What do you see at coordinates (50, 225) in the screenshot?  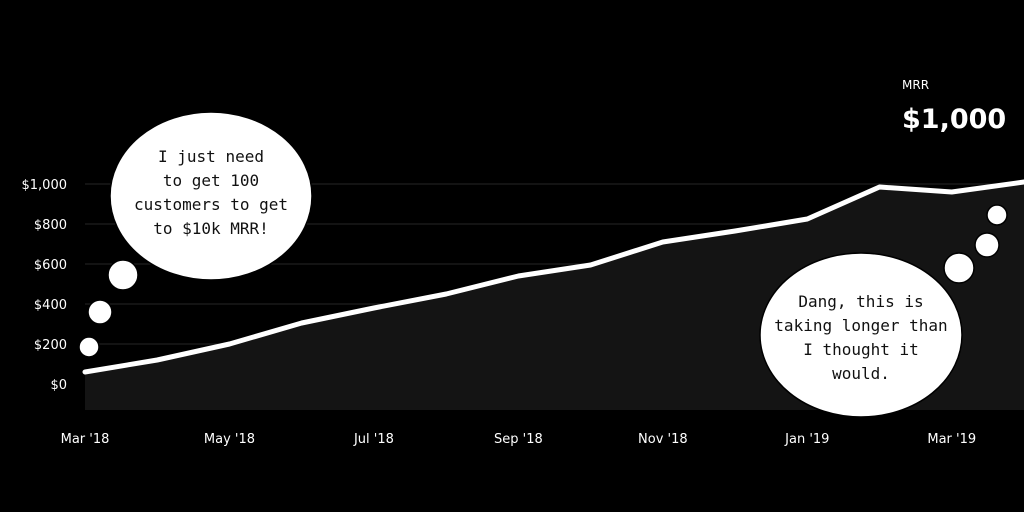 I see `y-tick-label: $800` at bounding box center [50, 225].